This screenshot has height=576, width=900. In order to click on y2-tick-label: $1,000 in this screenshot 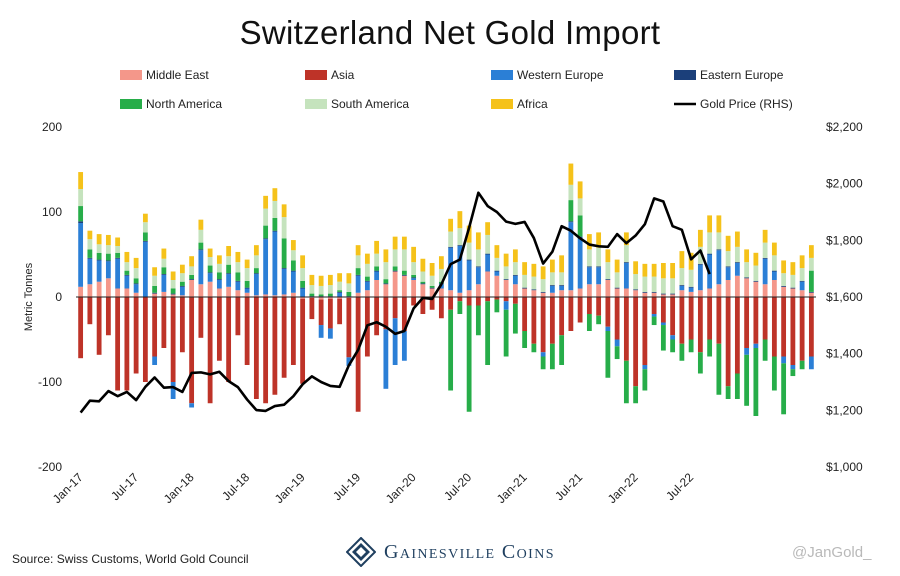, I will do `click(844, 467)`.